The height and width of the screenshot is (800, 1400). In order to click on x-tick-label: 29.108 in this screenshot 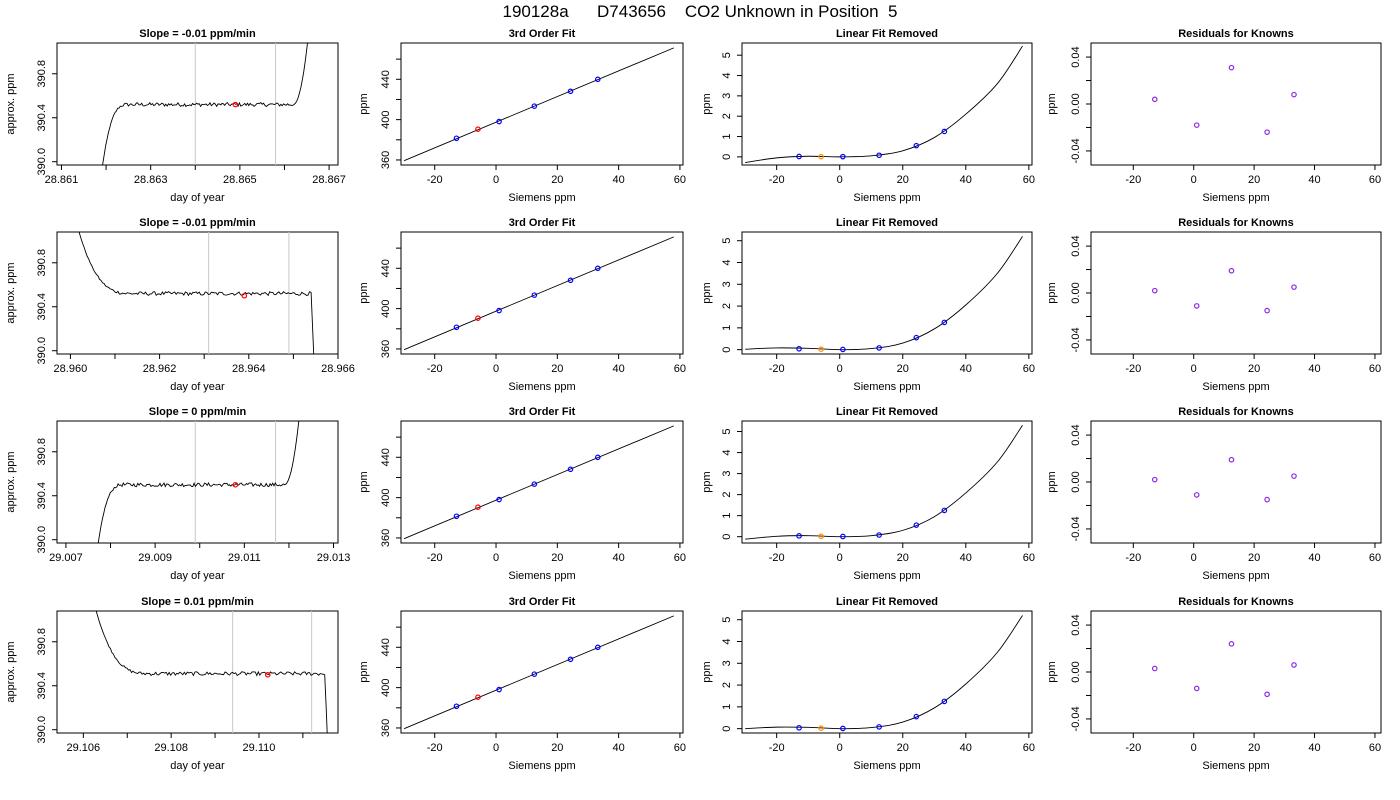, I will do `click(171, 748)`.